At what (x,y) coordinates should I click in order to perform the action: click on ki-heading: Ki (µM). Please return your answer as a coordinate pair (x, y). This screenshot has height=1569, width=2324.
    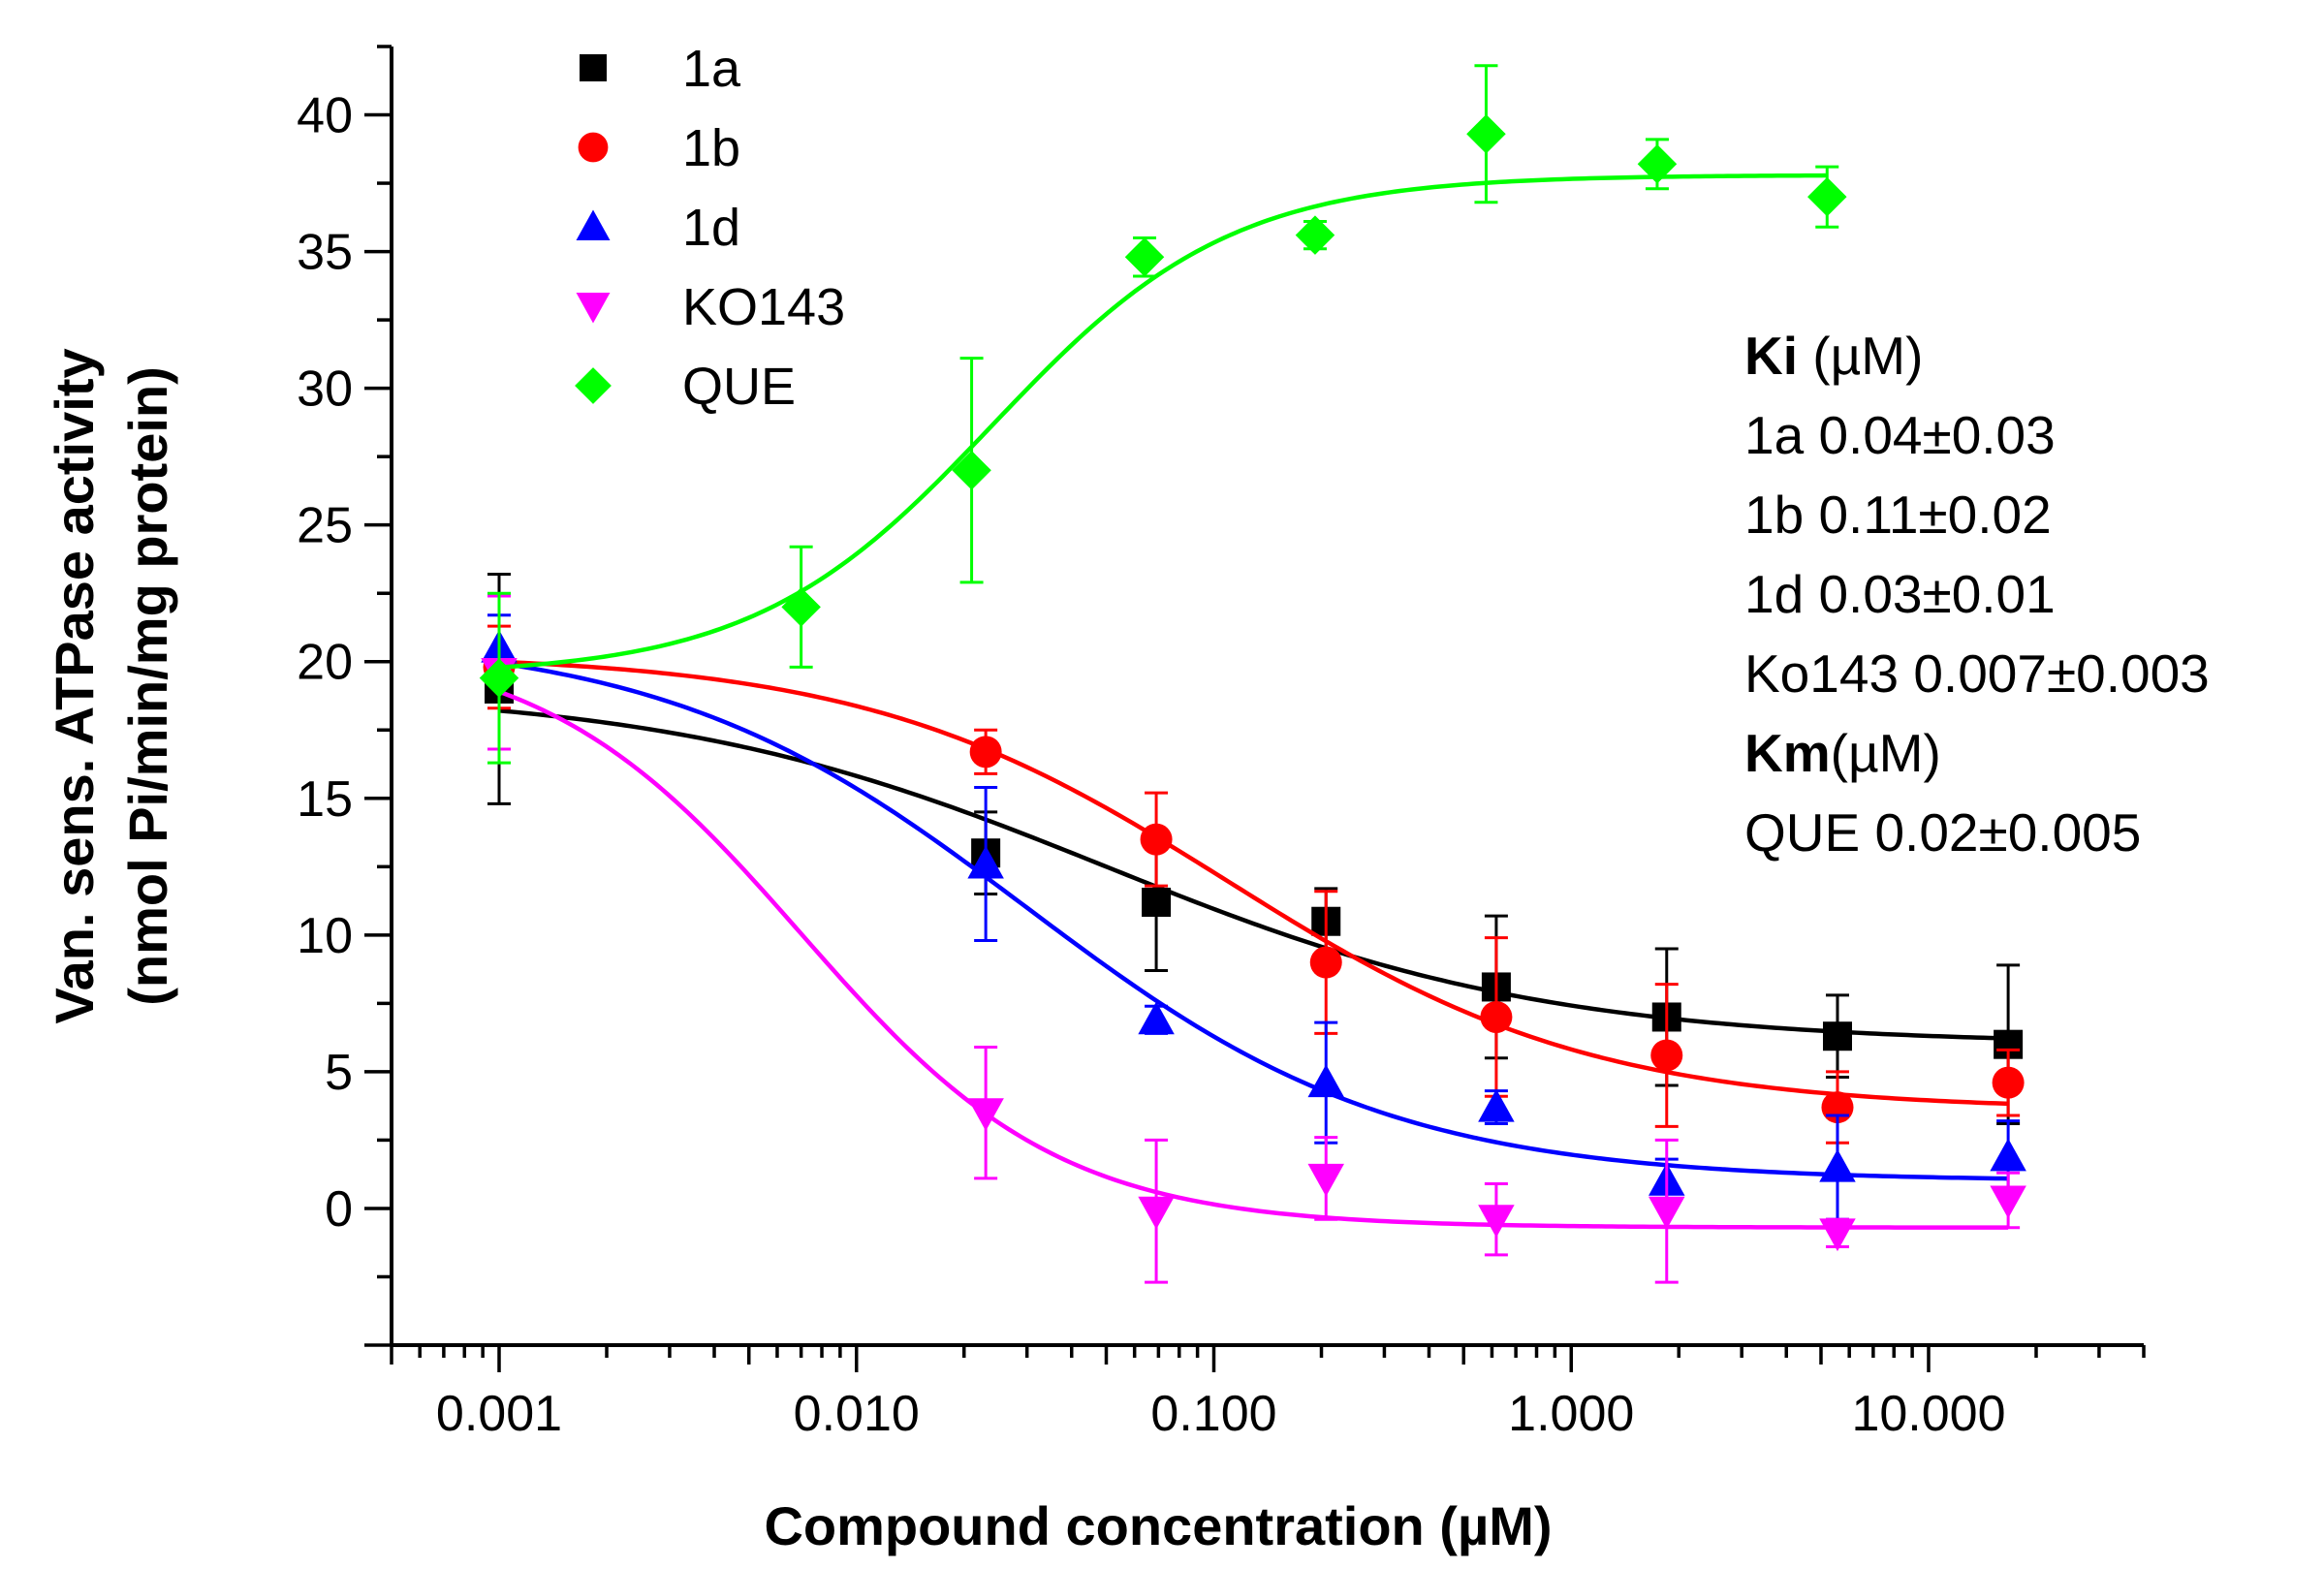
    Looking at the image, I should click on (1834, 356).